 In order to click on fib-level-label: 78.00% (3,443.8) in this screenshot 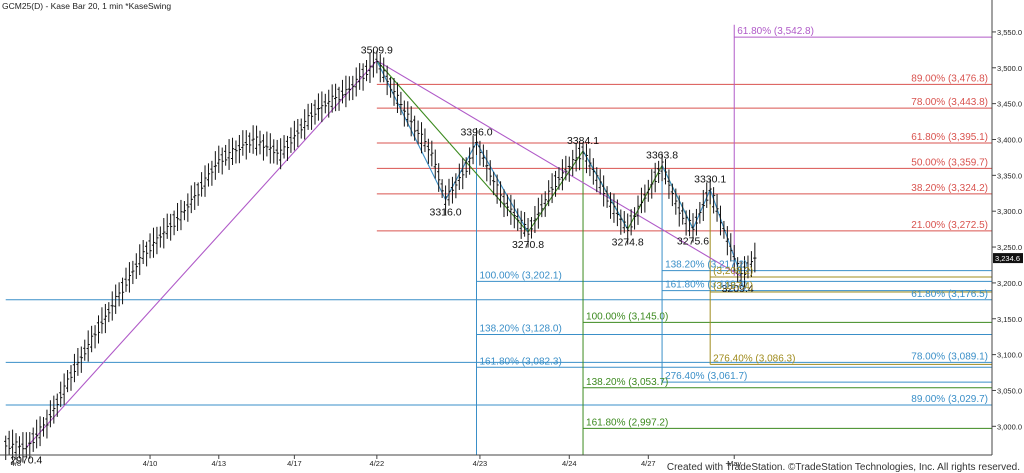, I will do `click(949, 102)`.